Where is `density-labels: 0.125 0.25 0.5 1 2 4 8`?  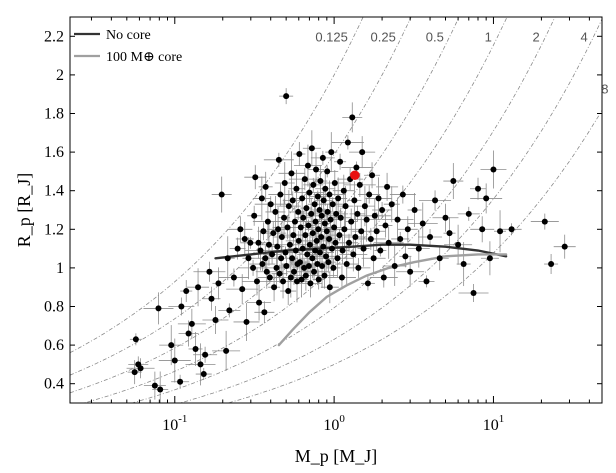 density-labels: 0.125 0.25 0.5 1 2 4 8 is located at coordinates (461, 62).